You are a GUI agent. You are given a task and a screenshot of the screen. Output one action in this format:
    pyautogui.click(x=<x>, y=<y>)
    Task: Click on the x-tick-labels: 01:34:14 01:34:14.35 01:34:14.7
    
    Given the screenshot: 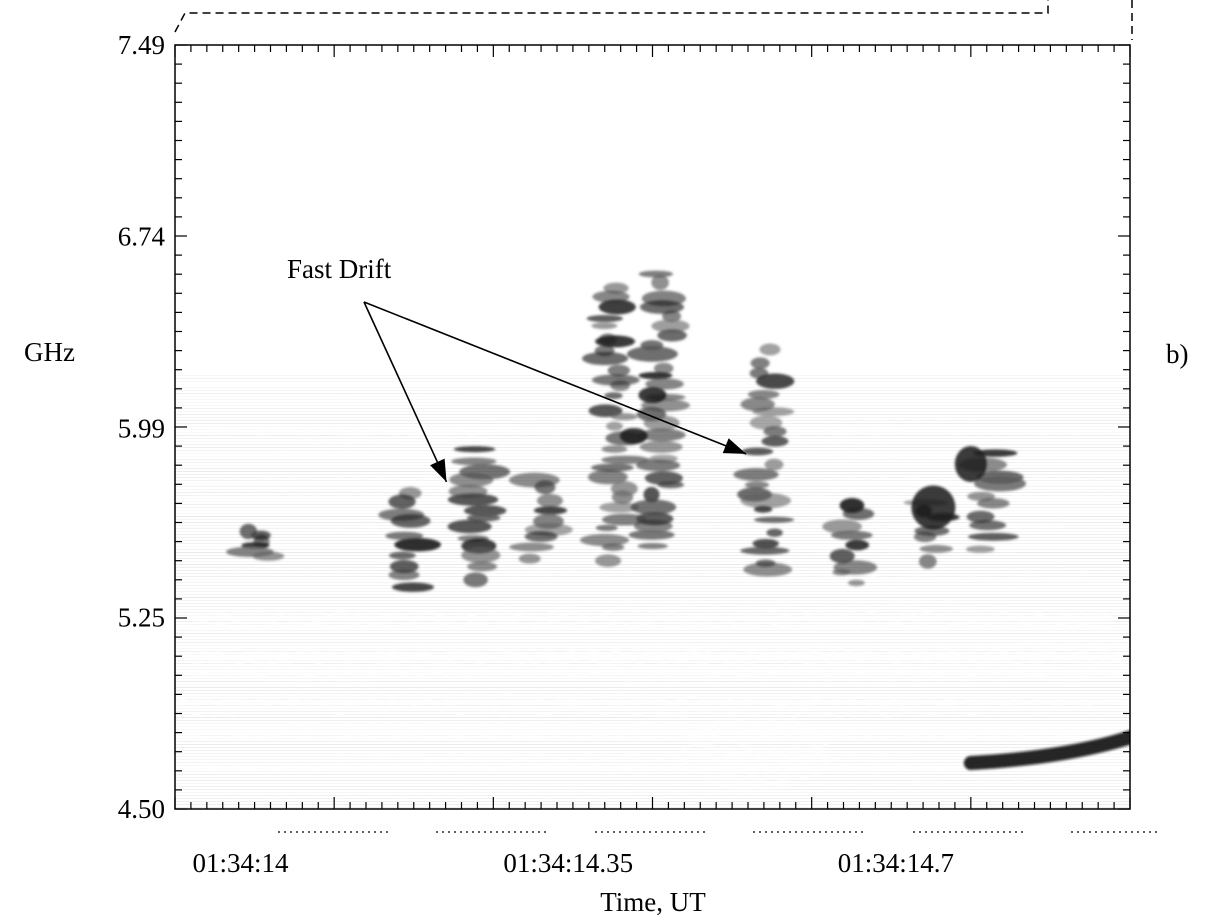 What is the action you would take?
    pyautogui.click(x=574, y=863)
    